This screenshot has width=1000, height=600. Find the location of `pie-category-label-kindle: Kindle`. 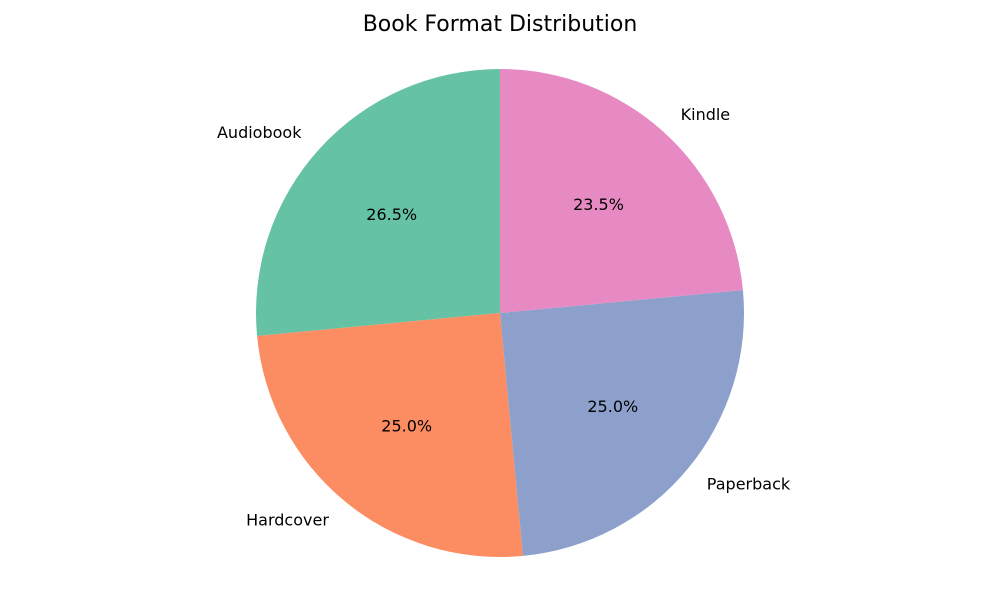

pie-category-label-kindle: Kindle is located at coordinates (706, 114).